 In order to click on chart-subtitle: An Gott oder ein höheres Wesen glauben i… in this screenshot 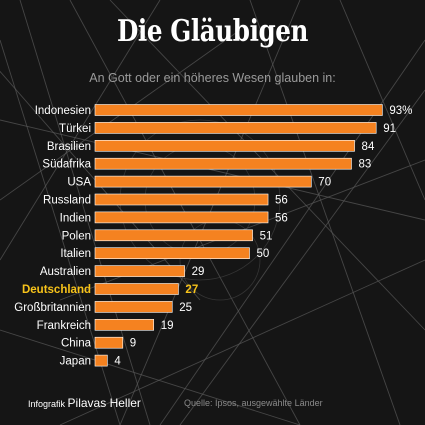, I will do `click(212, 78)`.